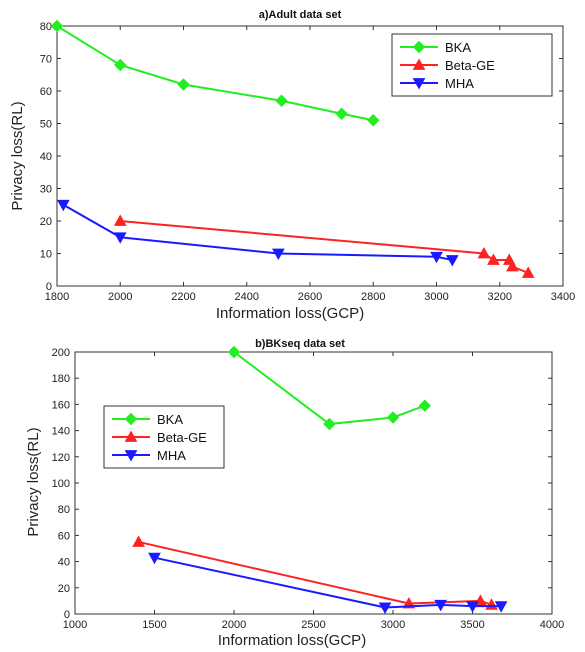  I want to click on x-tick-label: 3500, so click(472, 625).